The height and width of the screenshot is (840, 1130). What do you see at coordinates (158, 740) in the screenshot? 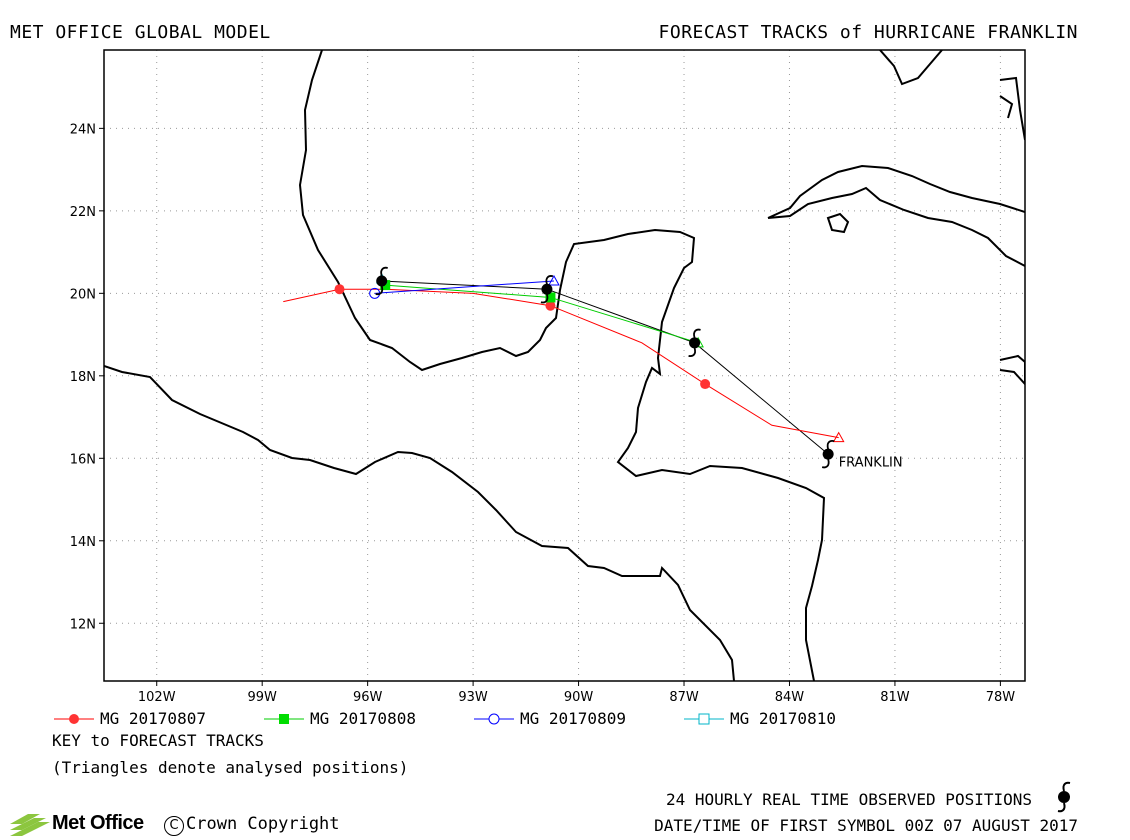
I see `key-title: KEY to FORECAST TRACKS` at bounding box center [158, 740].